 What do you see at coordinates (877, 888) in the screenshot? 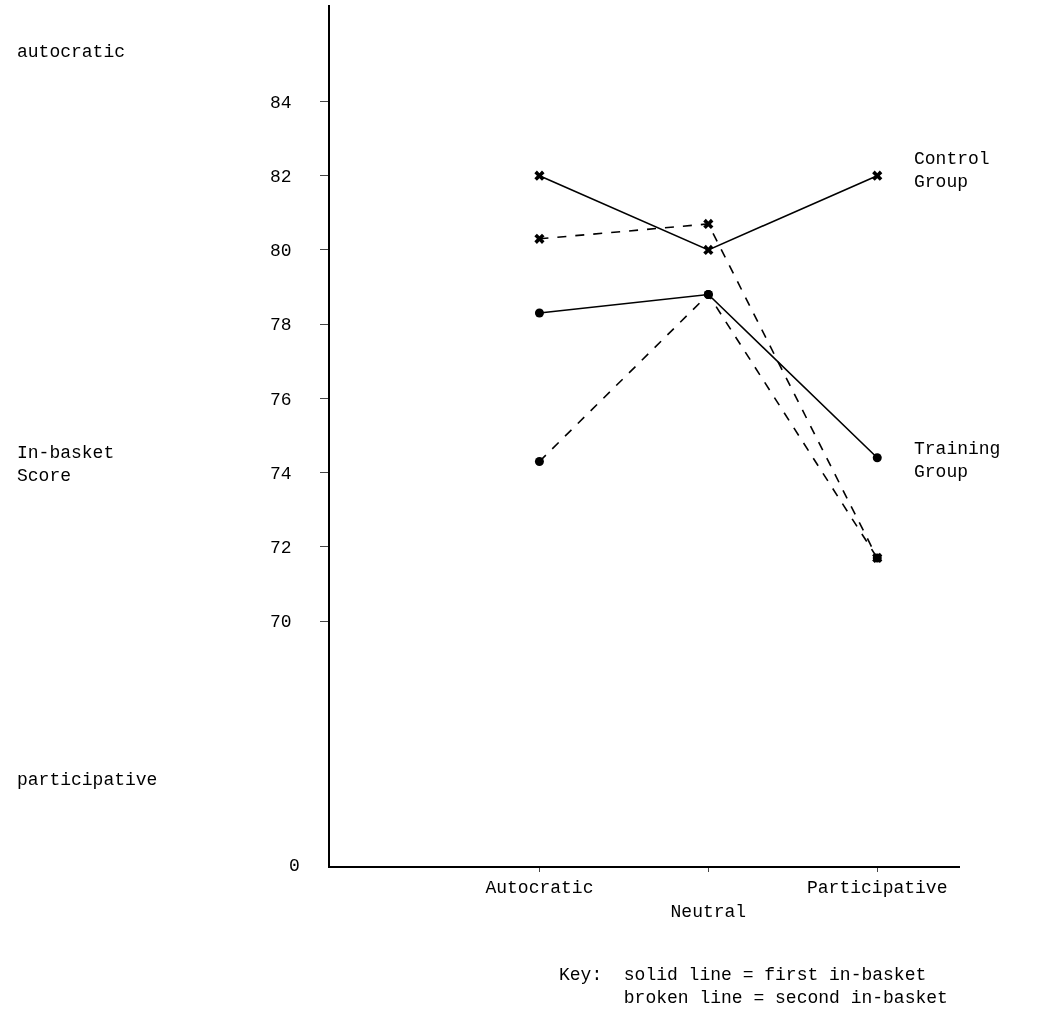
I see `x-tick-label: Participative` at bounding box center [877, 888].